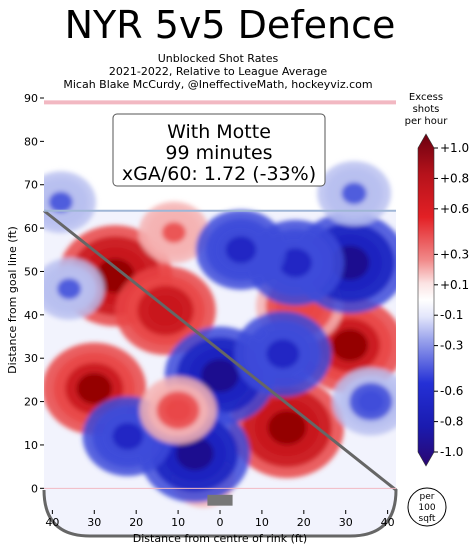 This screenshot has height=550, width=474. I want to click on colorbar-tick-label: +1.0, so click(454, 148).